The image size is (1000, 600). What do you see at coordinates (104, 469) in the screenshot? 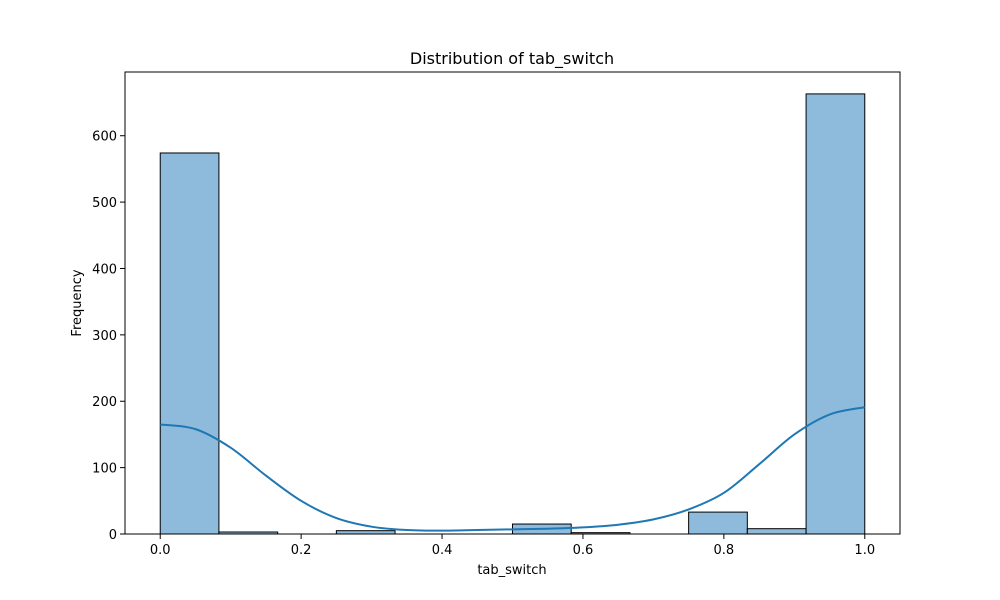
I see `y-tick-label: 100` at bounding box center [104, 469].